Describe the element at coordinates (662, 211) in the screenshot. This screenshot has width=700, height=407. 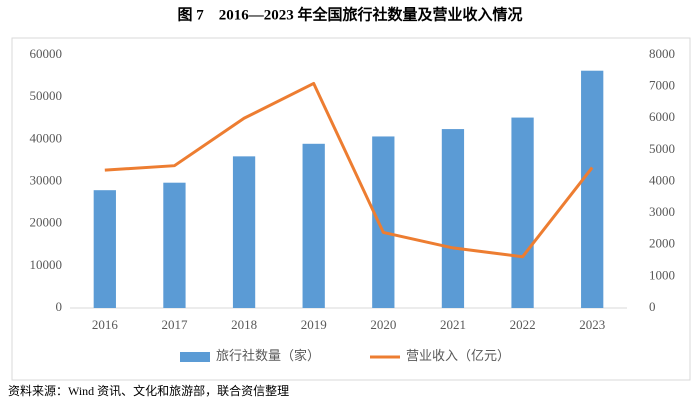
I see `y2-tick-label: 3000` at that location.